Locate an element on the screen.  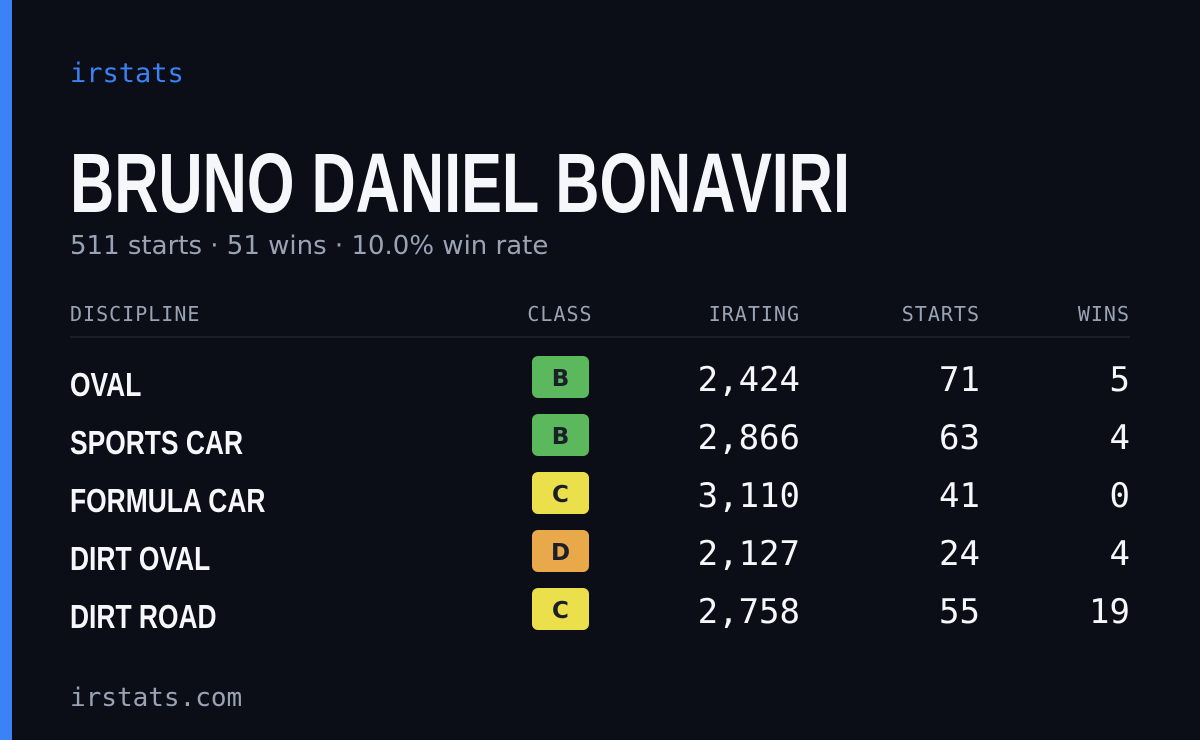
discipline: DIRT ROAD is located at coordinates (143, 617).